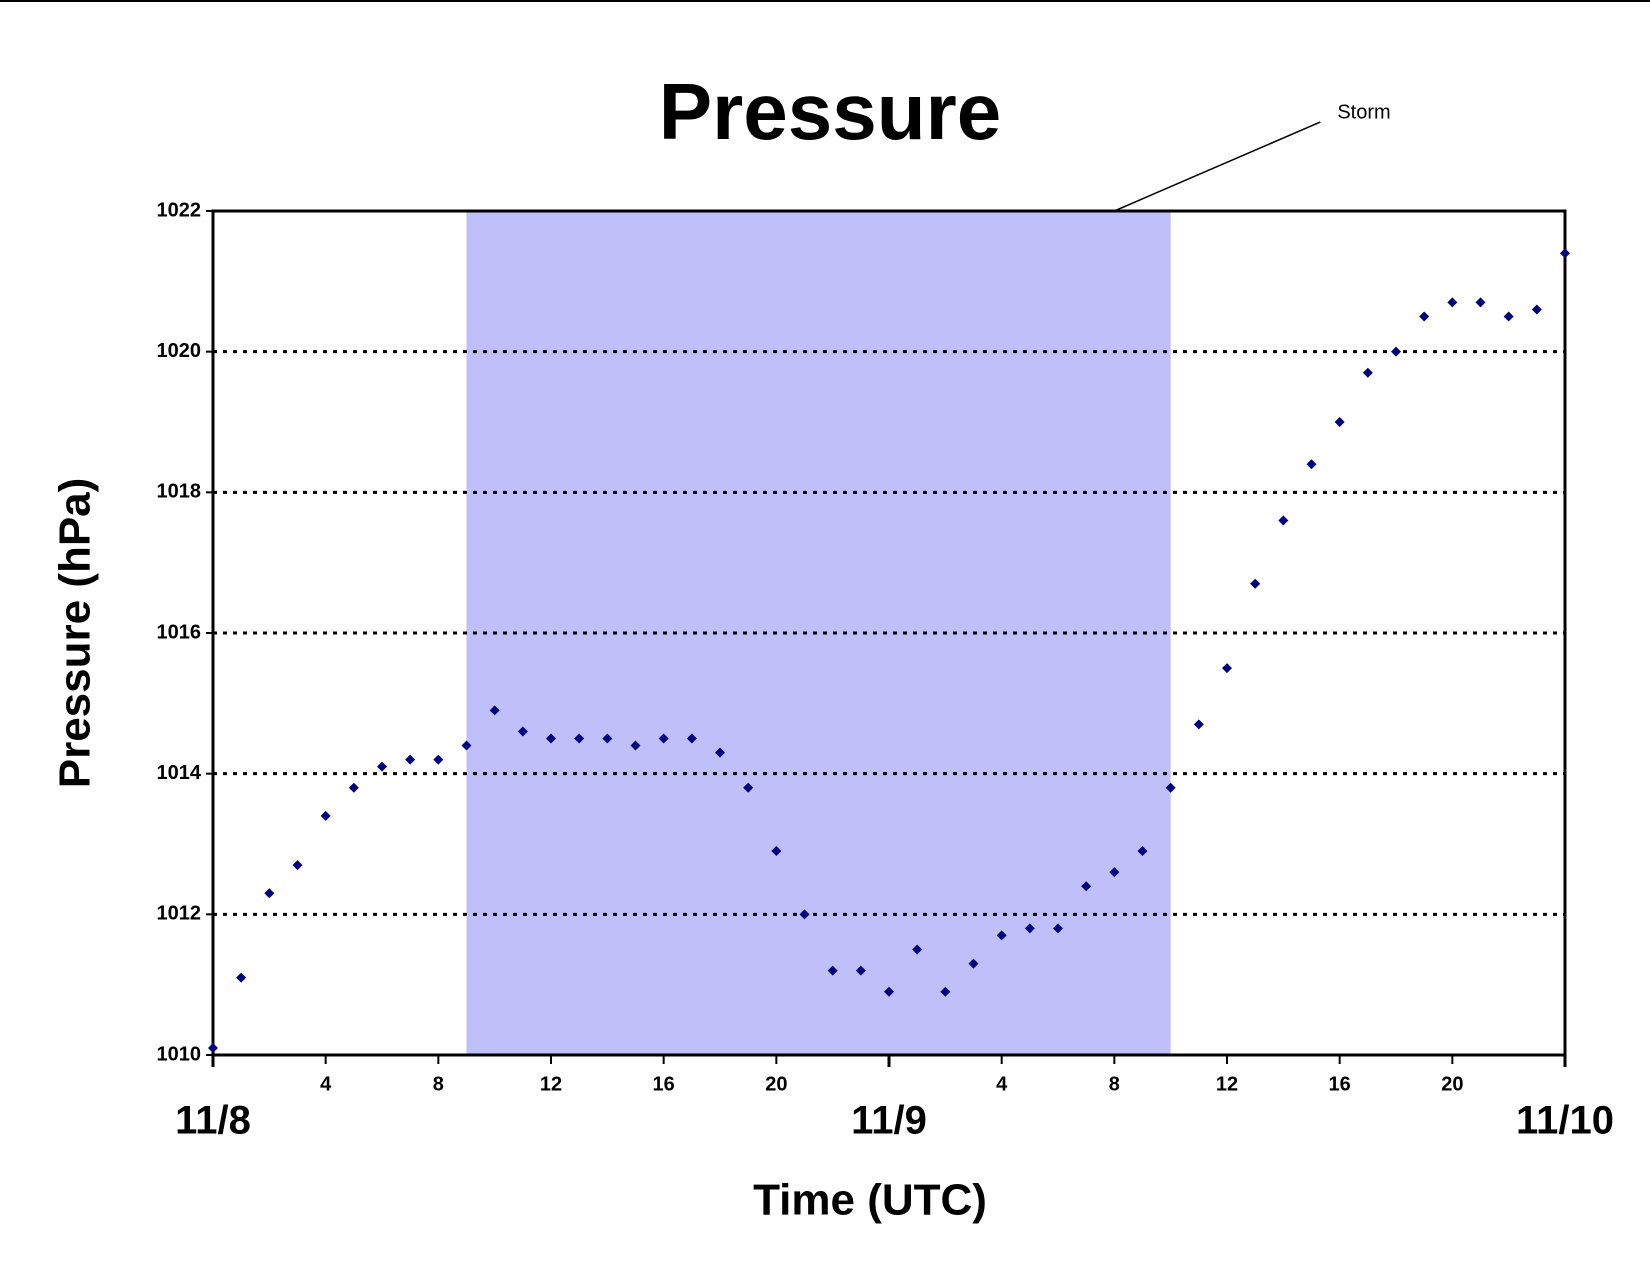 The image size is (1650, 1275). I want to click on date-label: 11/8, so click(213, 1121).